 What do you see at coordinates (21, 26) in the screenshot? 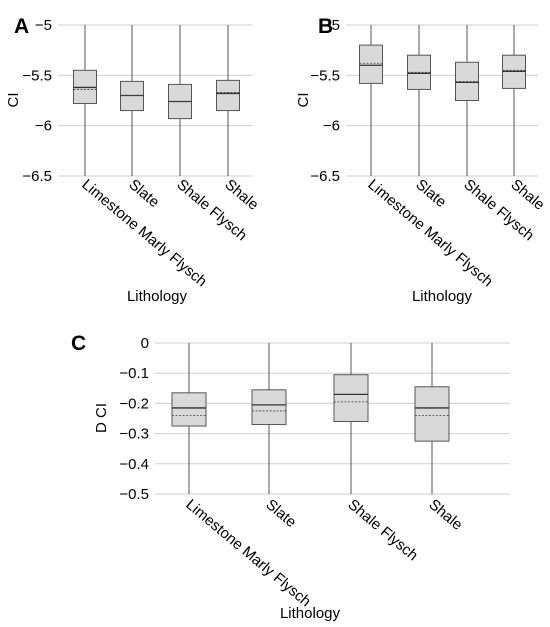
I see `panel-label: A` at bounding box center [21, 26].